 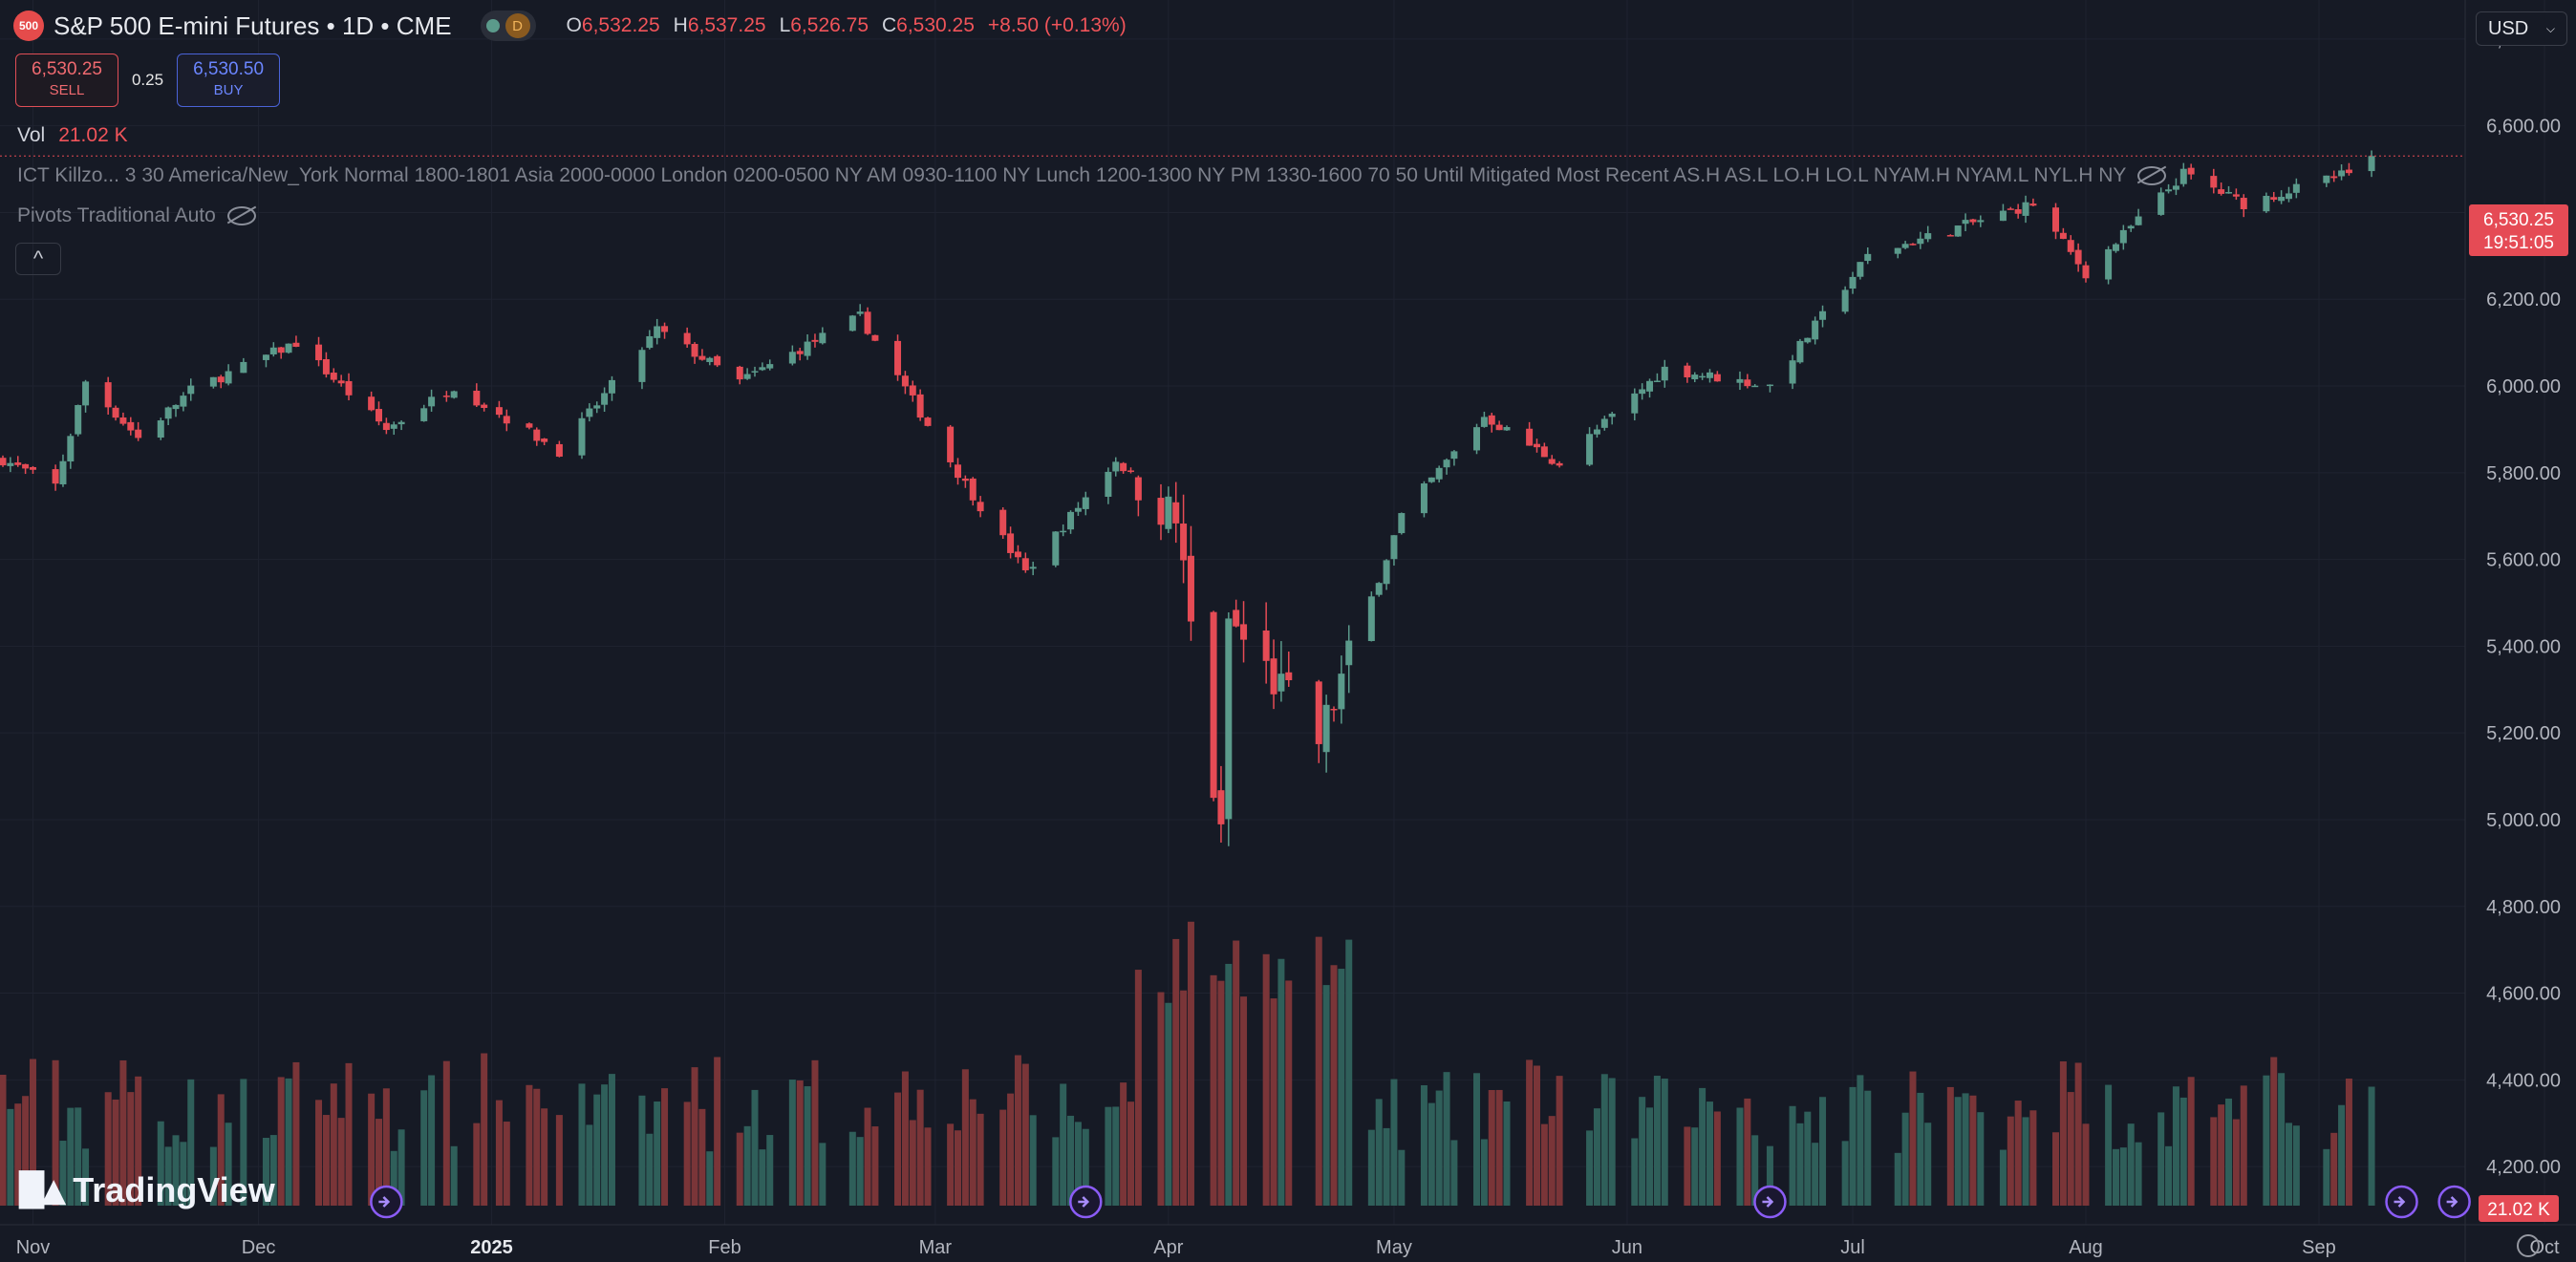 I want to click on volume-indicator-legend: Vol 21.02 K, so click(x=72, y=135).